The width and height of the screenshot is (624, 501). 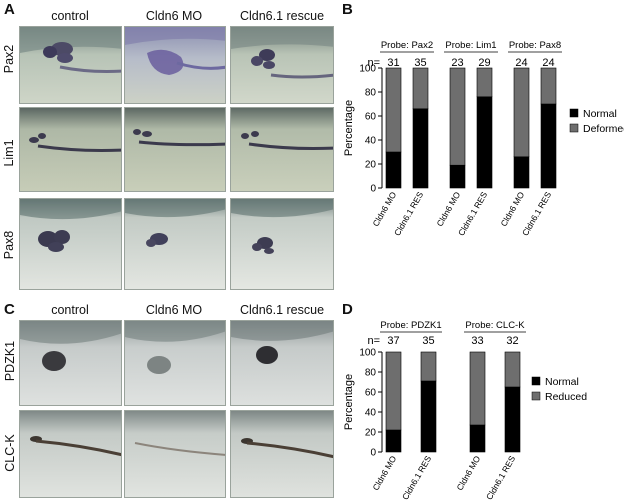 I want to click on column-header-cldn6-mo: Cldn6 MO, so click(x=174, y=16).